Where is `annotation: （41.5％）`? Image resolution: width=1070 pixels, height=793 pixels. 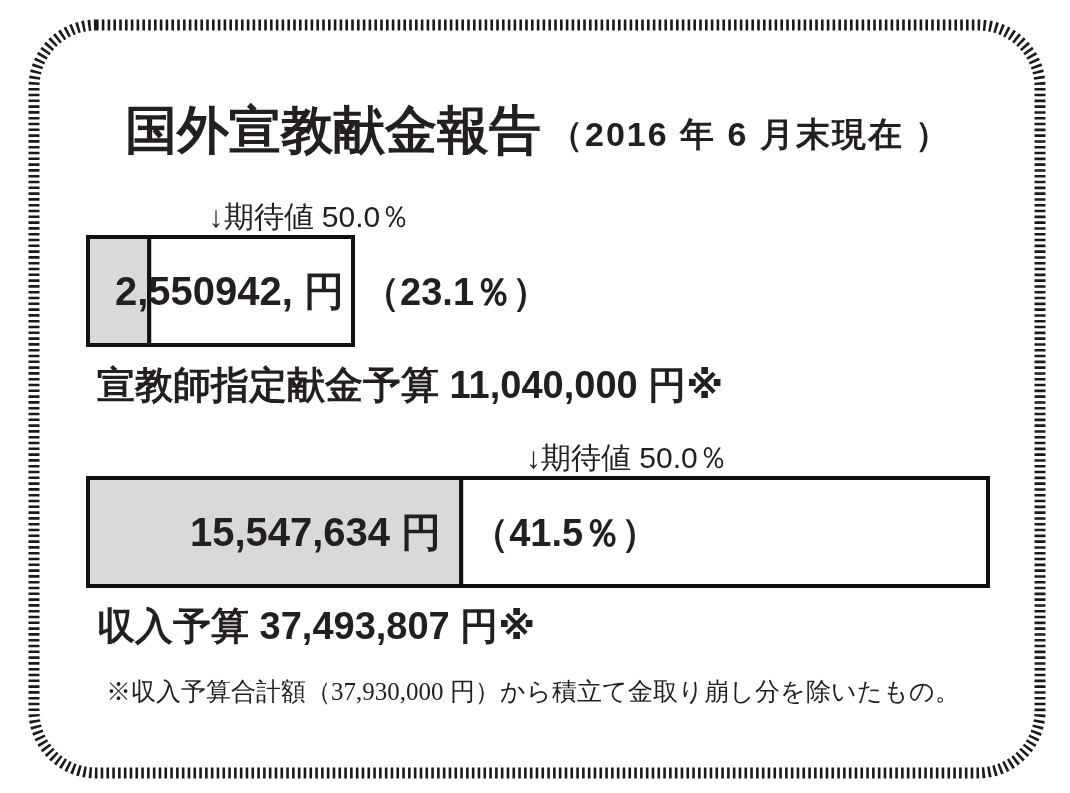 annotation: （41.5％） is located at coordinates (565, 533).